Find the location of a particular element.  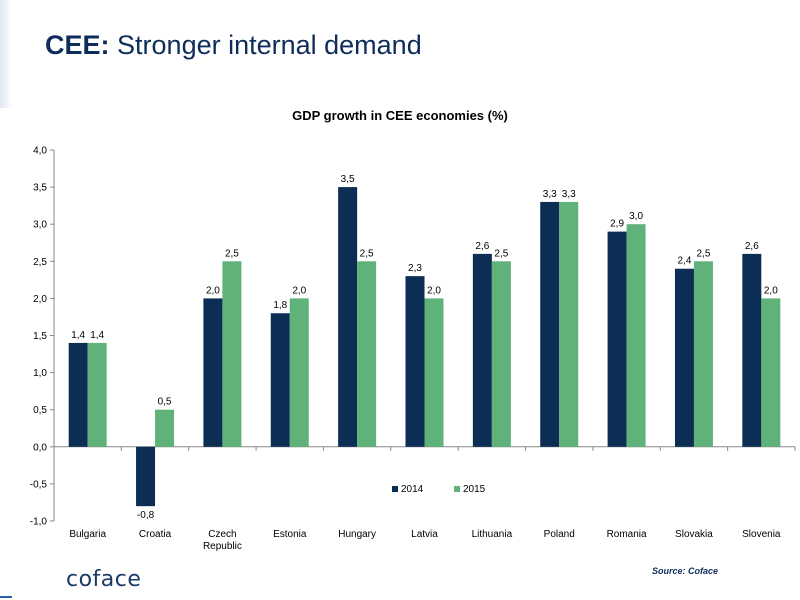

data-label: 2,3 is located at coordinates (415, 268).